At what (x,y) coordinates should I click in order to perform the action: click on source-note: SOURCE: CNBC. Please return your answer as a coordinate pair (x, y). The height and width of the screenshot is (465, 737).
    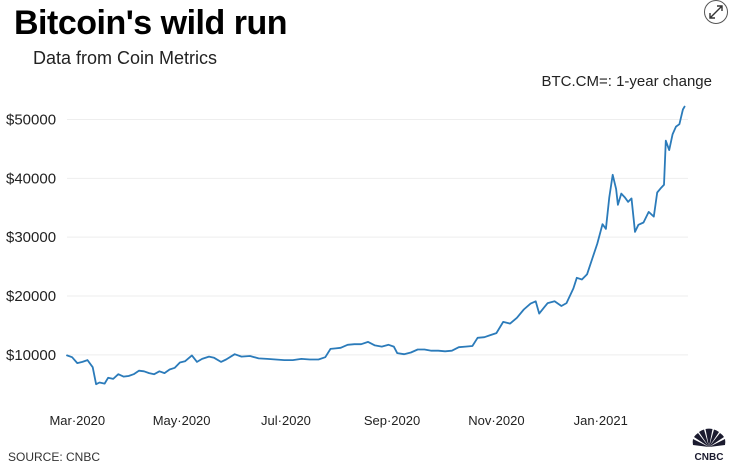
    Looking at the image, I should click on (54, 457).